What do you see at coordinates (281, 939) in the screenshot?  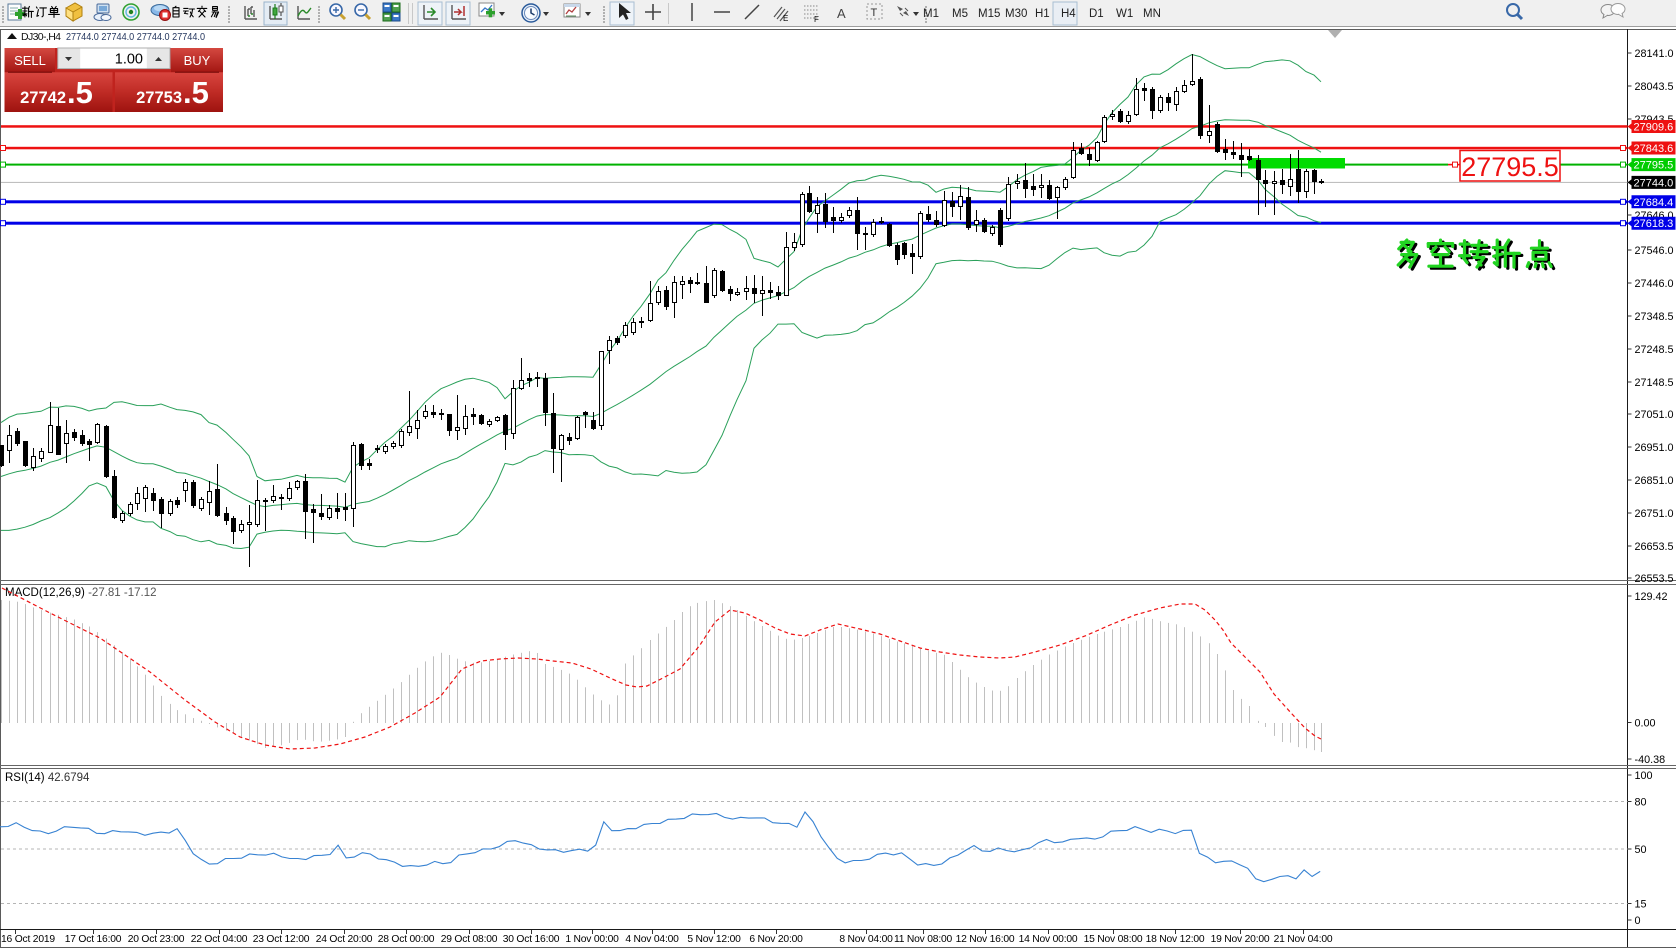 I see `svg-text: 23 Oct 12:00` at bounding box center [281, 939].